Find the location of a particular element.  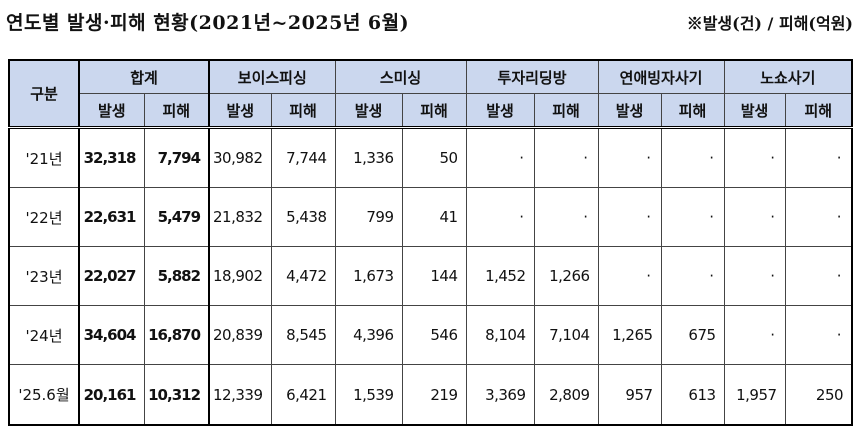

table-cell: 6,421 is located at coordinates (303, 395).